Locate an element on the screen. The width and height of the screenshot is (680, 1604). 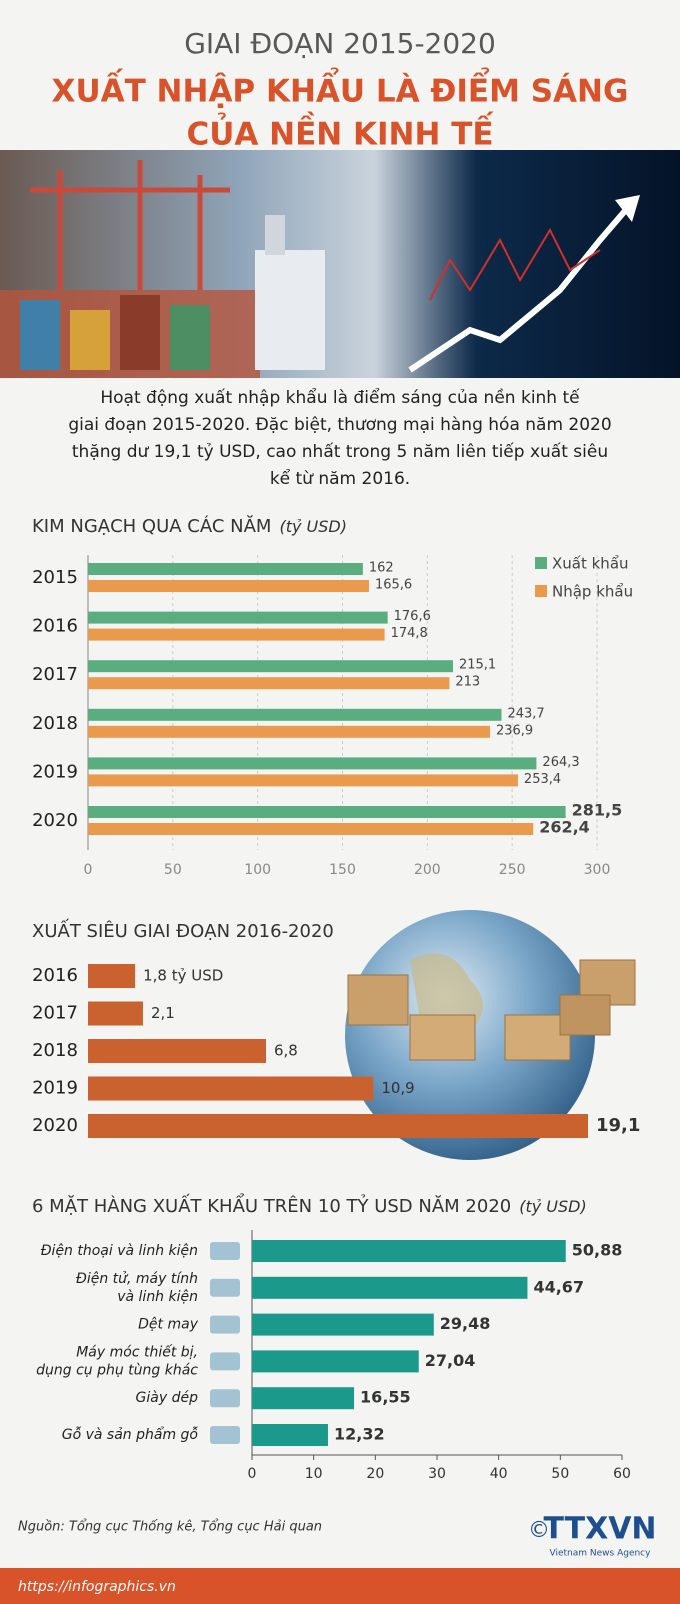
value-label: 243,7 is located at coordinates (525, 713).